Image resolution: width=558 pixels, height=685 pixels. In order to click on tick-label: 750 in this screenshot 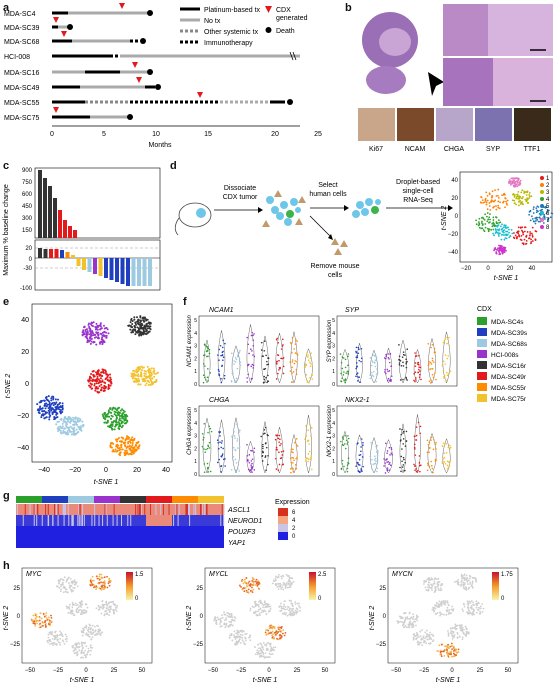, I will do `click(27, 183)`.